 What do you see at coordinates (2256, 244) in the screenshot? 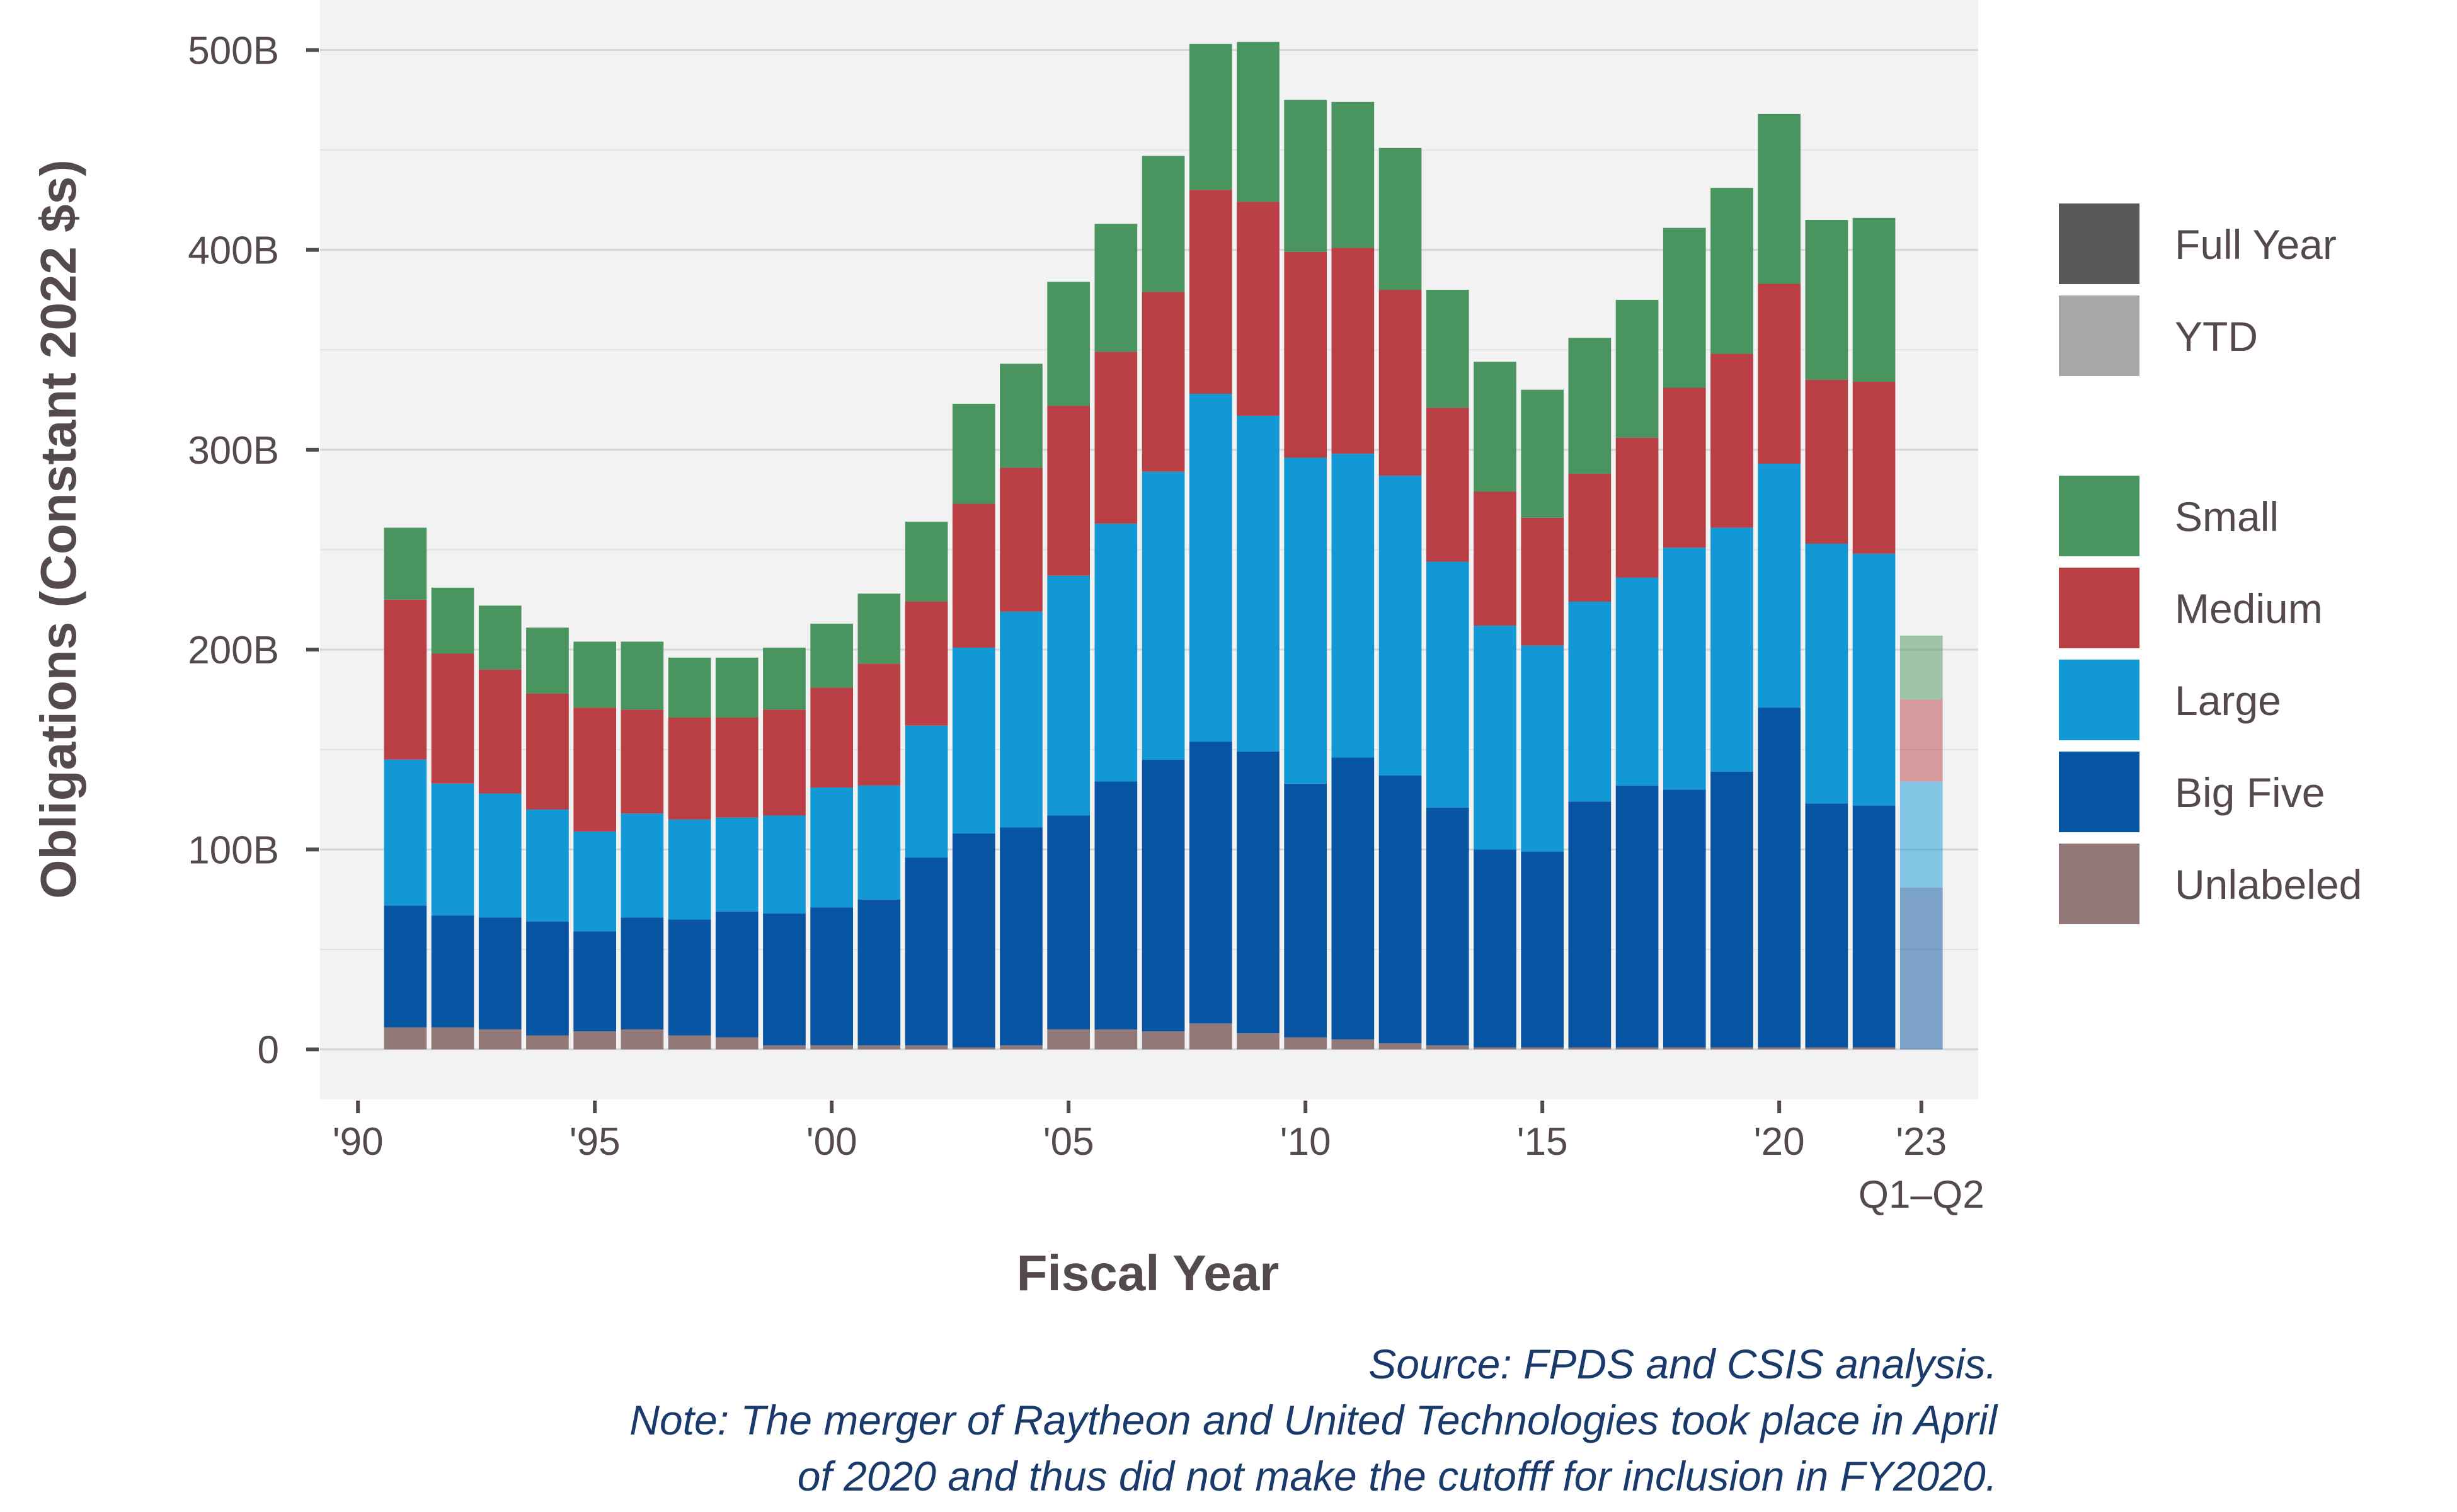
I see `legend-label: Full Year` at bounding box center [2256, 244].